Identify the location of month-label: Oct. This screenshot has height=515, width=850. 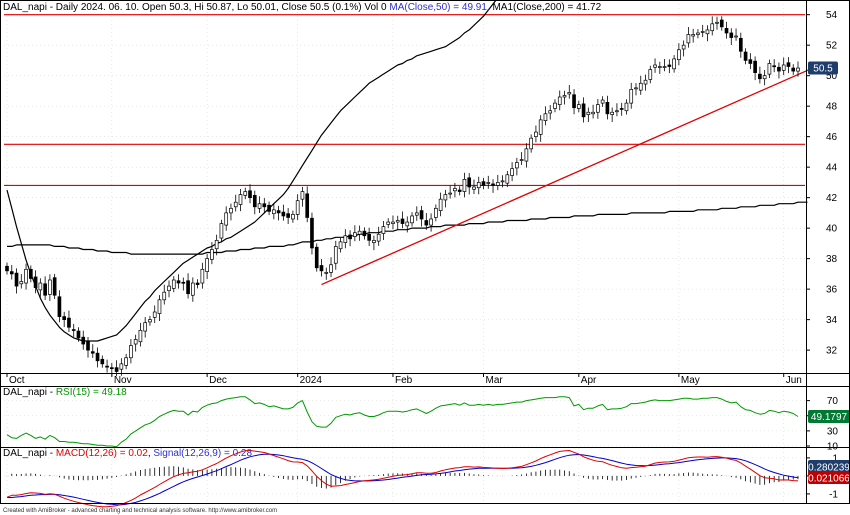
(17, 380).